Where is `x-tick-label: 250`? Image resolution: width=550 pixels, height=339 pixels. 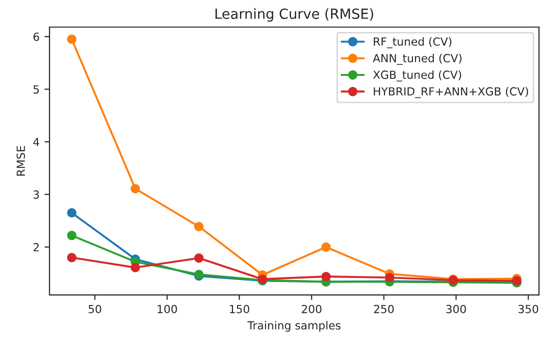 x-tick-label: 250 is located at coordinates (384, 309).